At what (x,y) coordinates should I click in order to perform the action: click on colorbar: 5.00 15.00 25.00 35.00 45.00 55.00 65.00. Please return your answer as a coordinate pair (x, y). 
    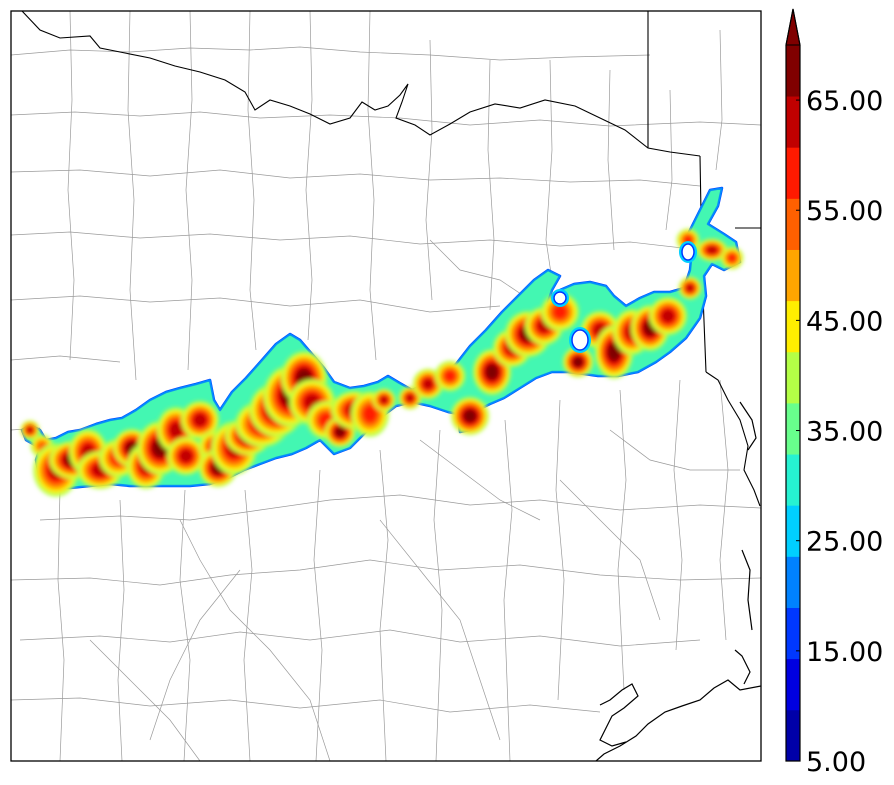
    Looking at the image, I should click on (834, 393).